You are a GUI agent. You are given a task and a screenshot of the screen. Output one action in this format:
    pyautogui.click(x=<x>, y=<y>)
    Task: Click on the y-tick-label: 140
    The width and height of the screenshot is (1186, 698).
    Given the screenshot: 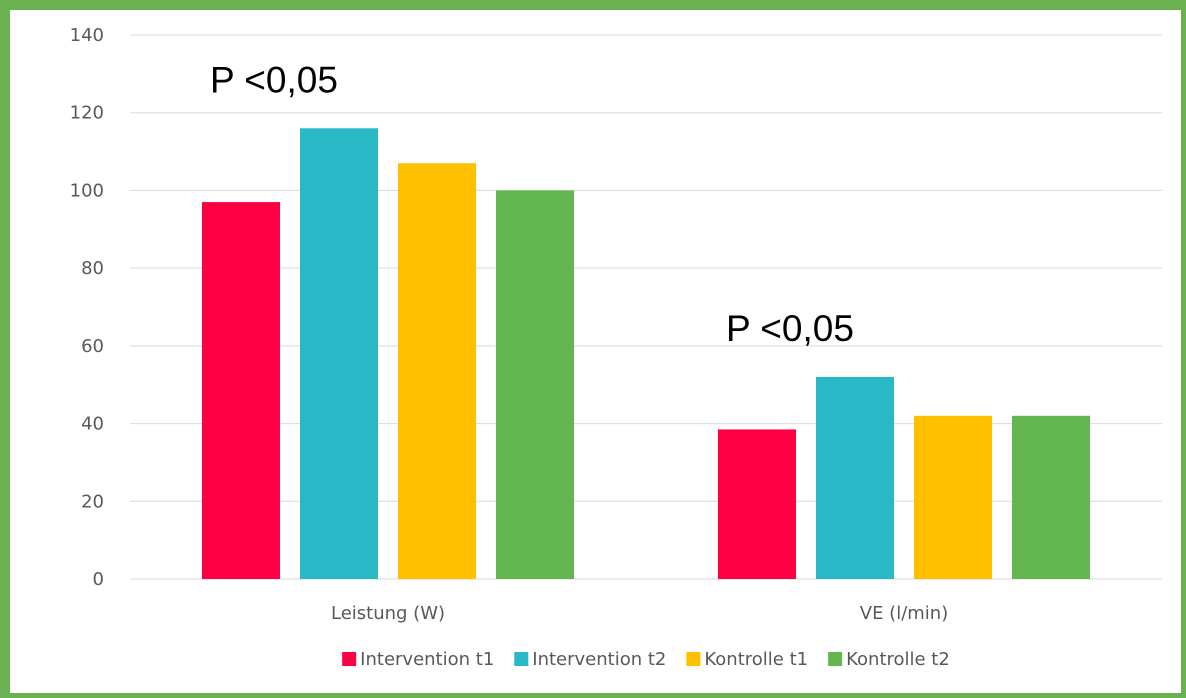 What is the action you would take?
    pyautogui.click(x=87, y=35)
    